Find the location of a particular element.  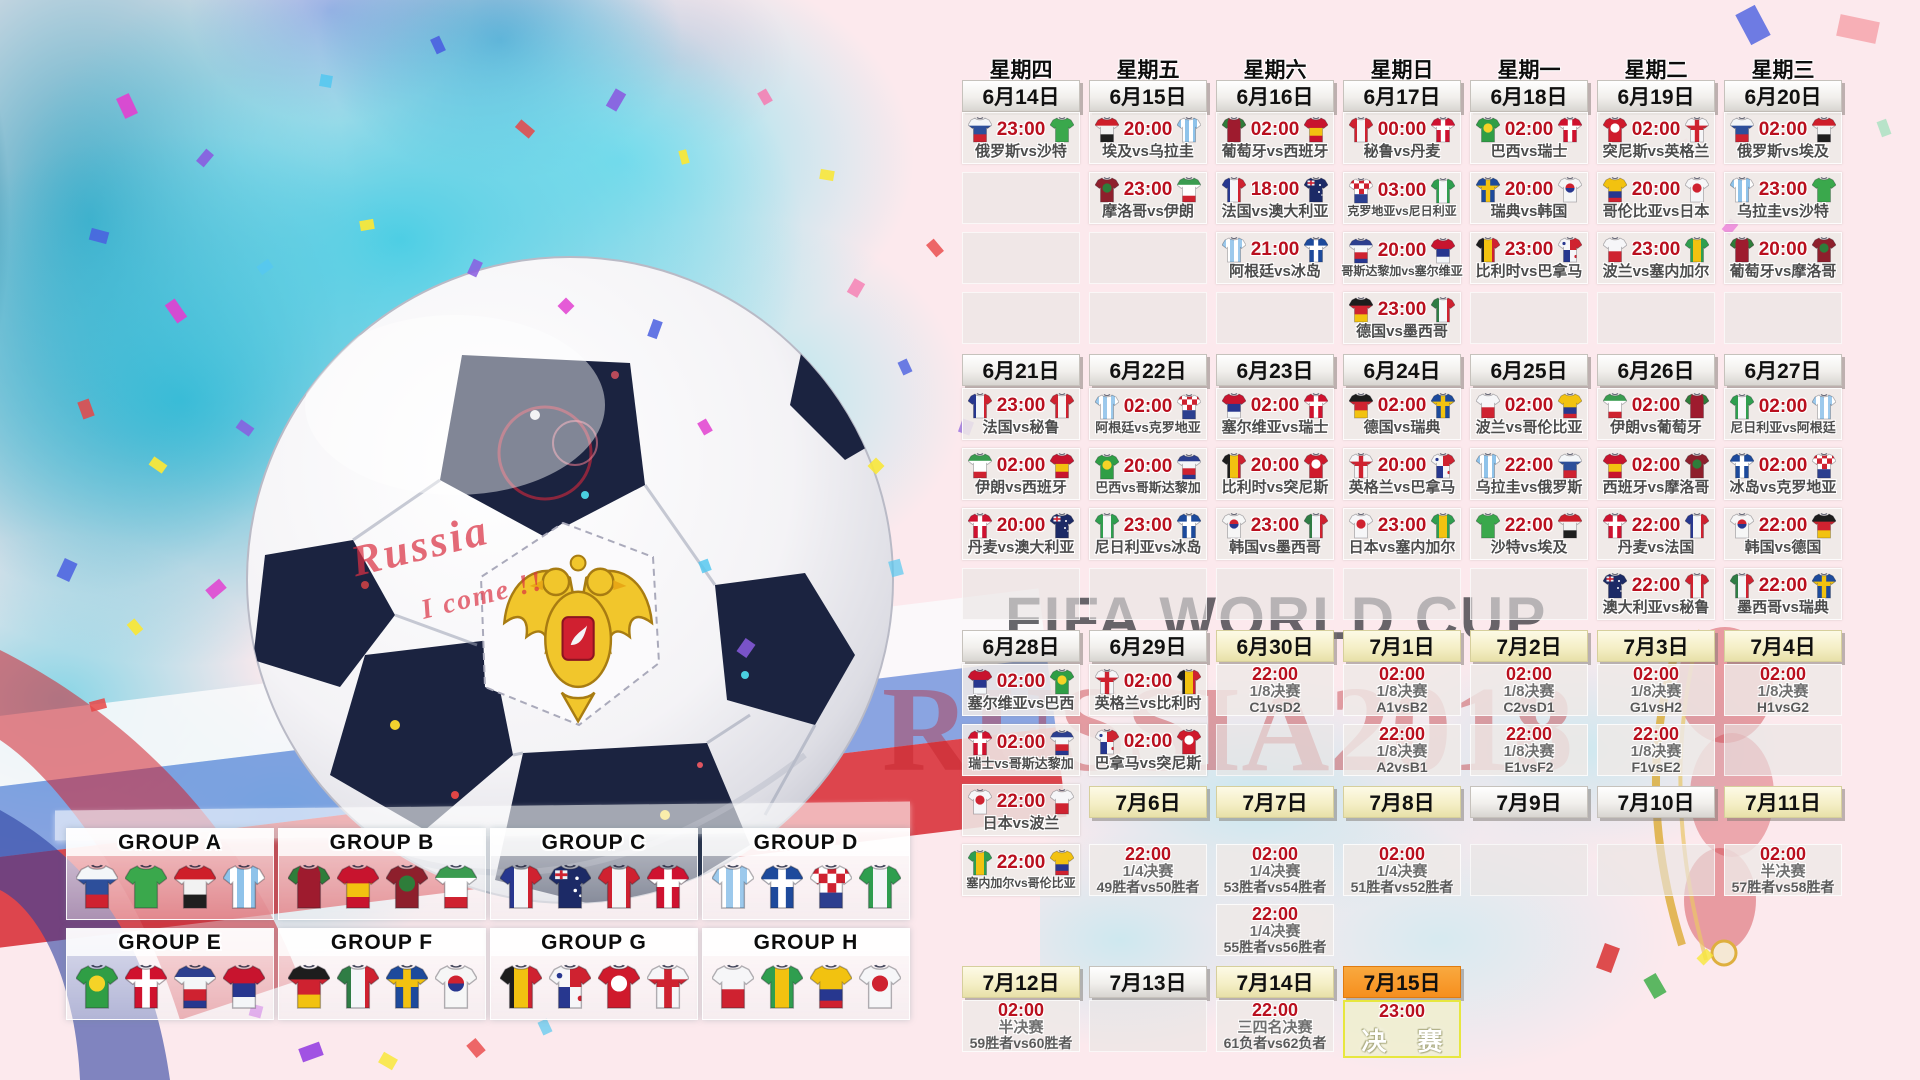

jersey-icon-iran is located at coordinates (1614, 406).